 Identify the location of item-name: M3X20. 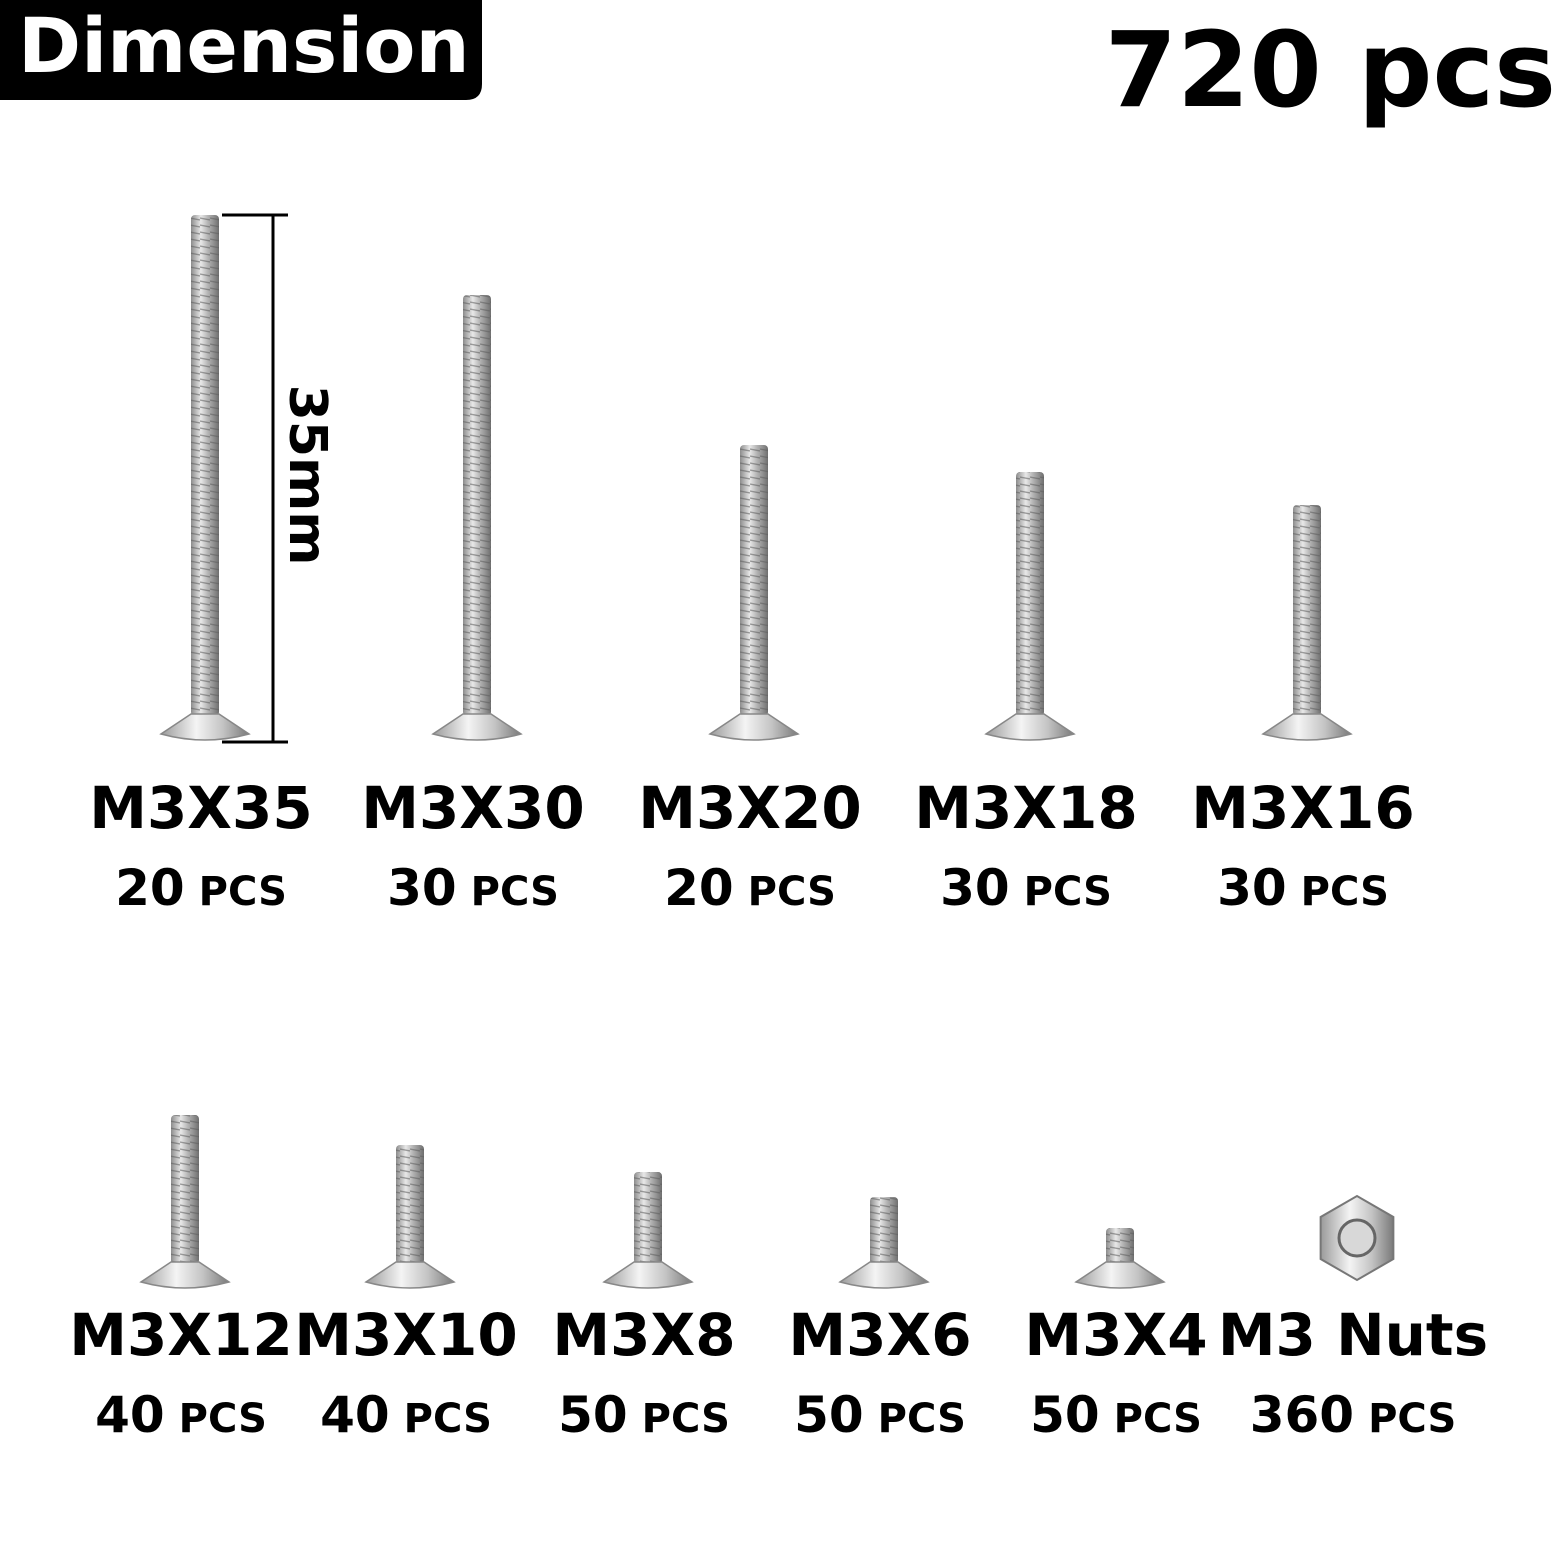
(750, 808).